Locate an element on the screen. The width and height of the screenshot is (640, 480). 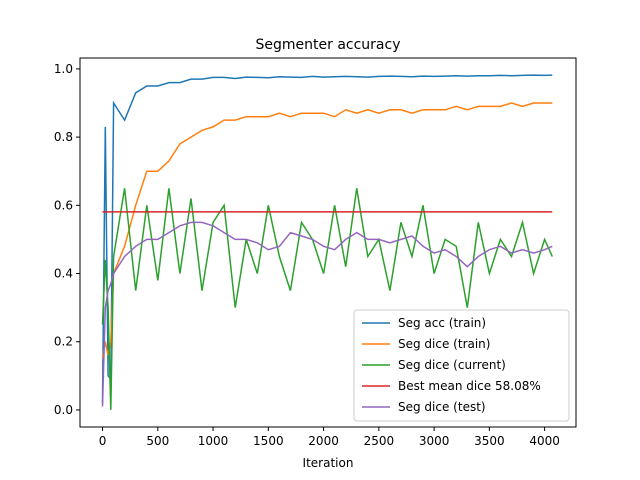
x-tick-label: 3000 is located at coordinates (434, 441).